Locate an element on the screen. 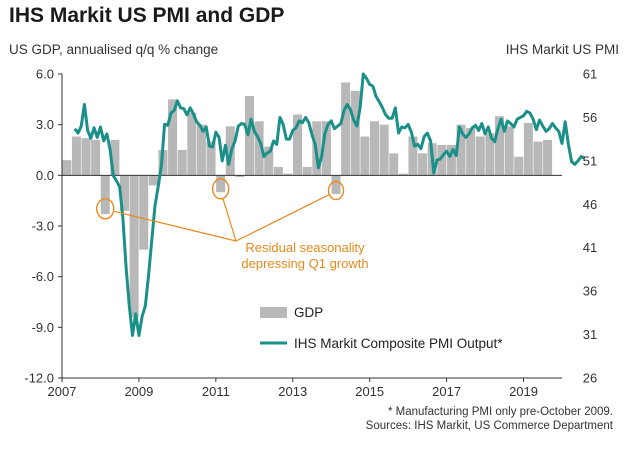 This screenshot has height=452, width=641. right-tick-label: 36 is located at coordinates (590, 291).